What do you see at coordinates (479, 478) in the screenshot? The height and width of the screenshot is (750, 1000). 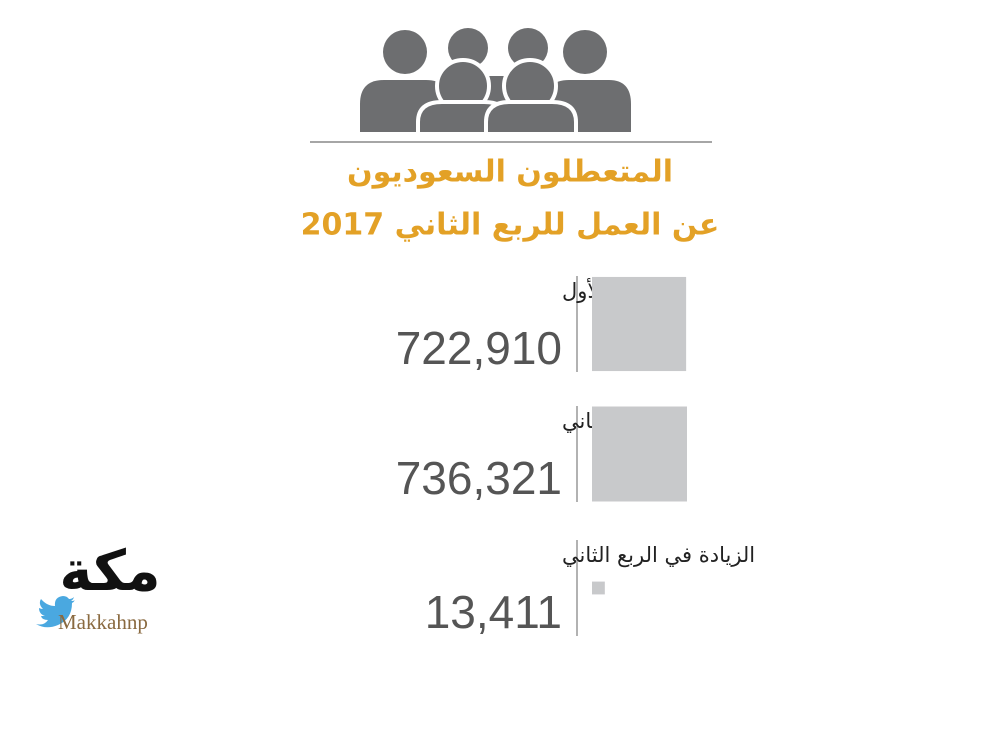 I see `value-label: 736,321` at bounding box center [479, 478].